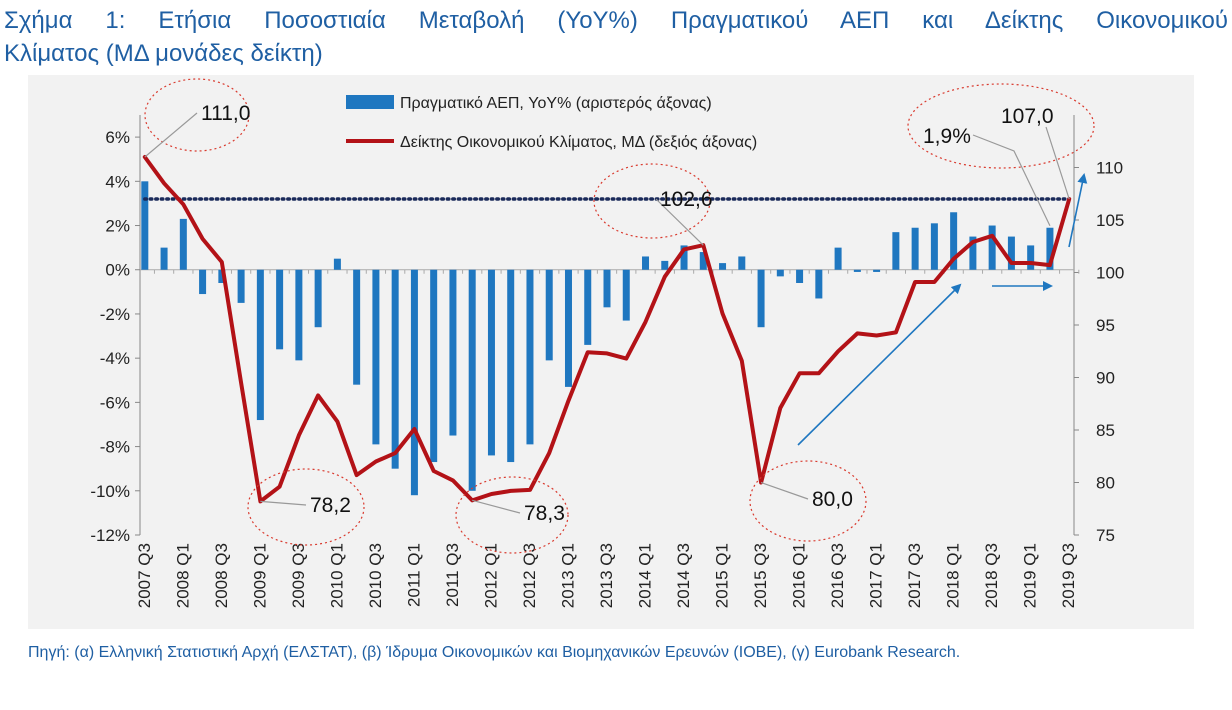 The height and width of the screenshot is (710, 1232). Describe the element at coordinates (529, 575) in the screenshot. I see `x-tick-label: 2012 Q3` at that location.